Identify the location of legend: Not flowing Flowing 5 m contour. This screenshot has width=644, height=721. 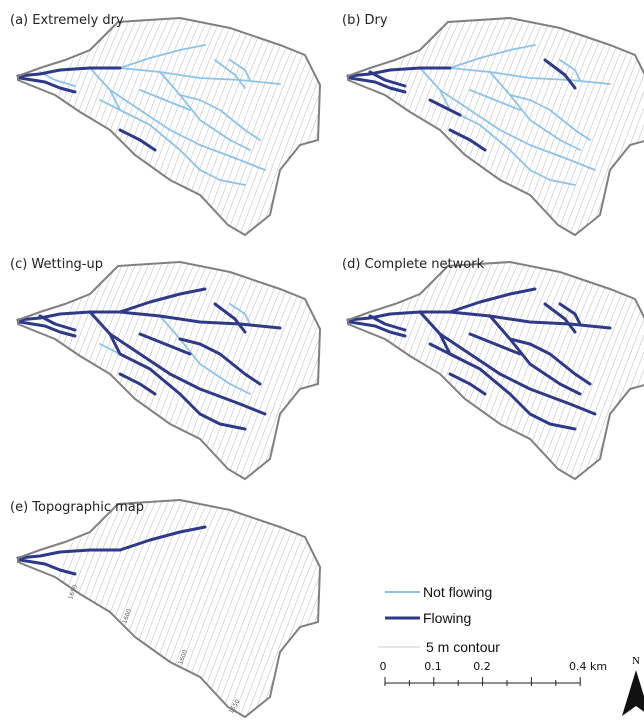
(439, 619).